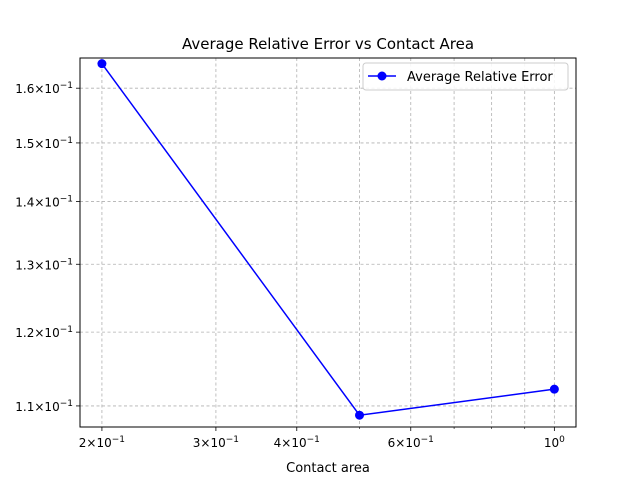 This screenshot has width=640, height=484. I want to click on x-tick-label-3-exponent: −1, so click(427, 440).